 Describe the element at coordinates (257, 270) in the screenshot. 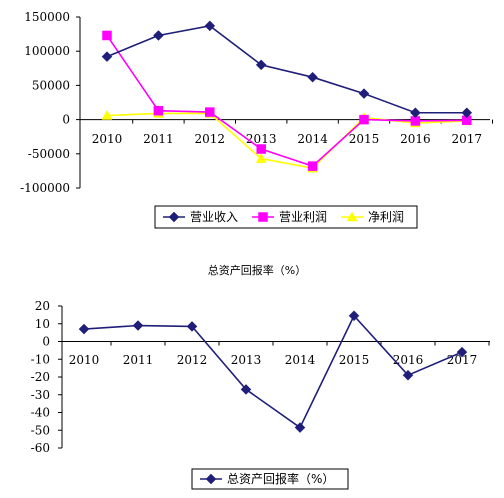

I see `chart-title: 总资产回报率（%）` at that location.